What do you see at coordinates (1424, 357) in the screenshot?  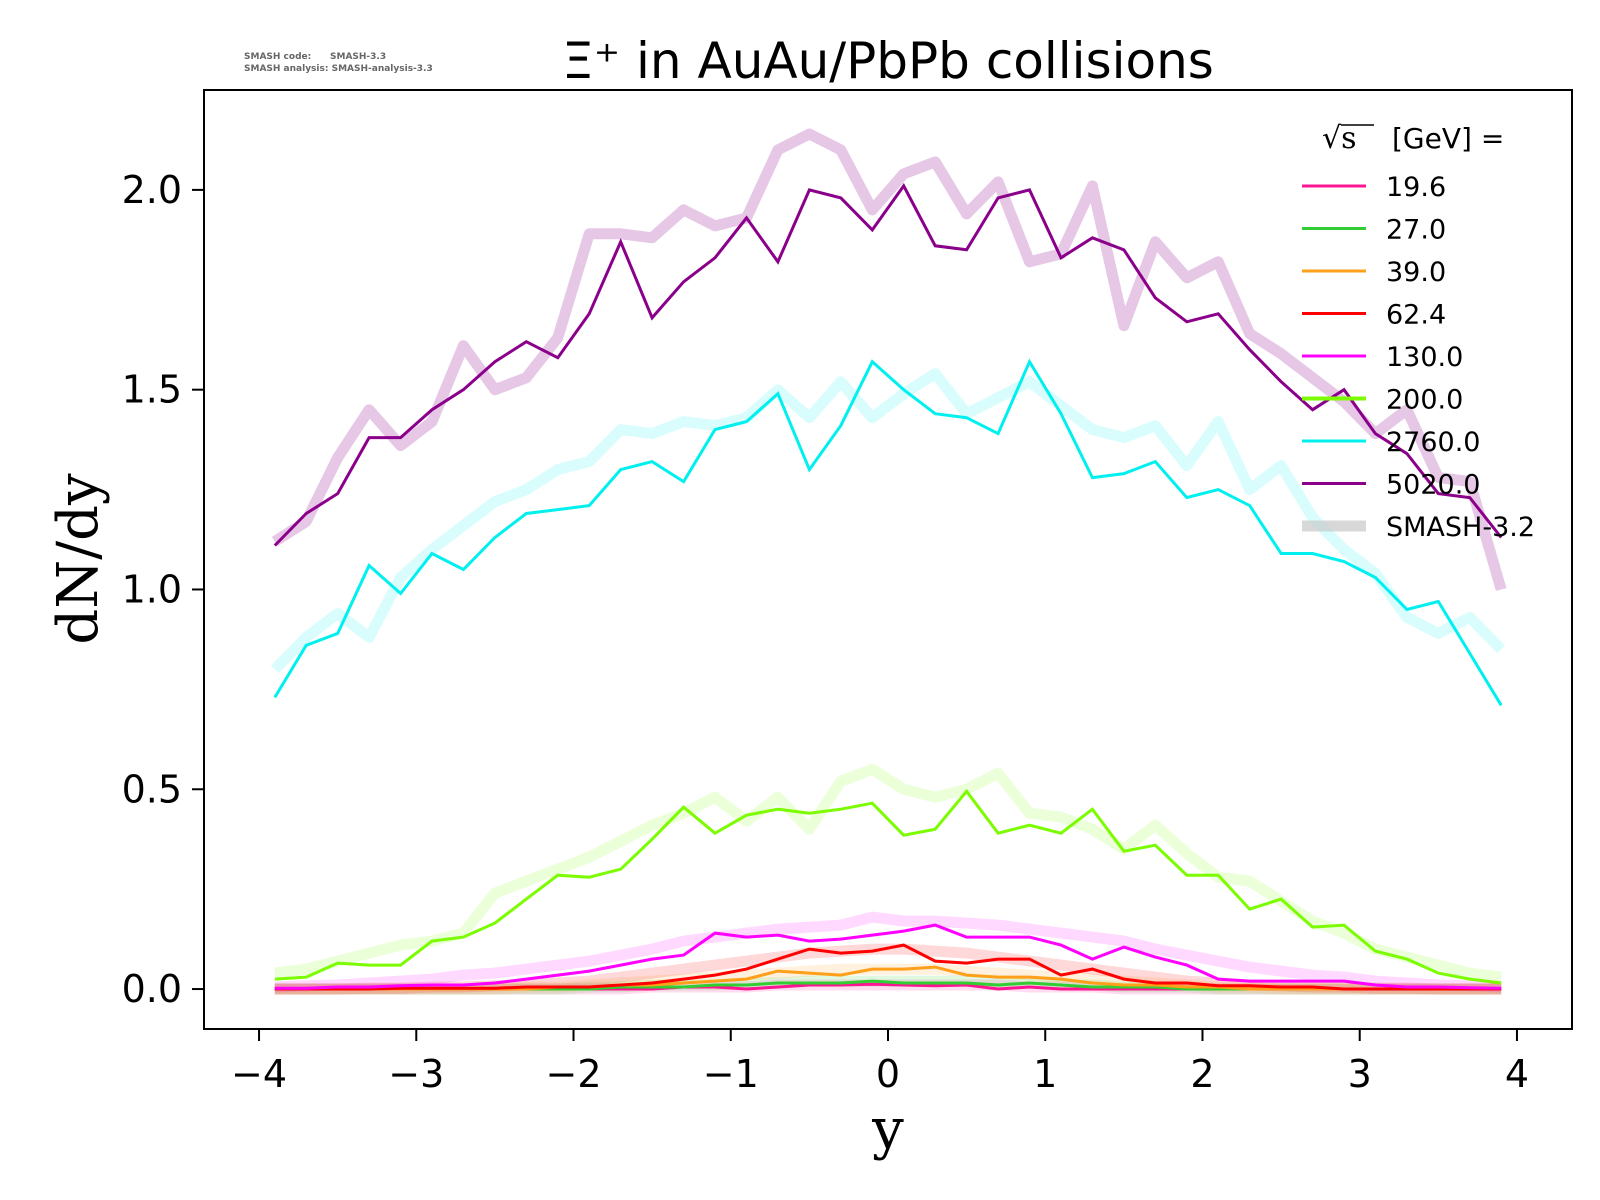 I see `legend-label-4: 130.0` at bounding box center [1424, 357].